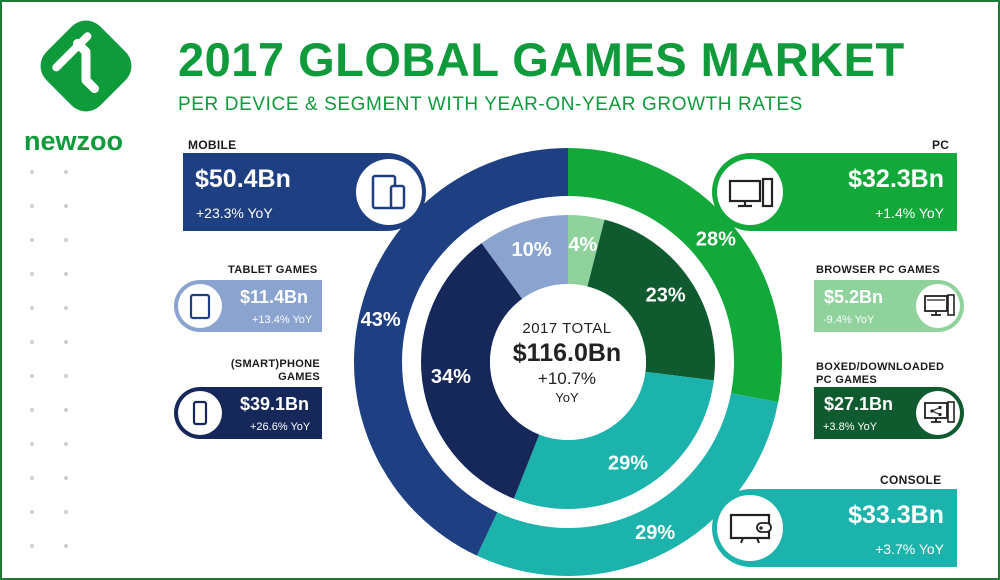 This screenshot has width=1000, height=580. I want to click on console-icon-circle, so click(750, 528).